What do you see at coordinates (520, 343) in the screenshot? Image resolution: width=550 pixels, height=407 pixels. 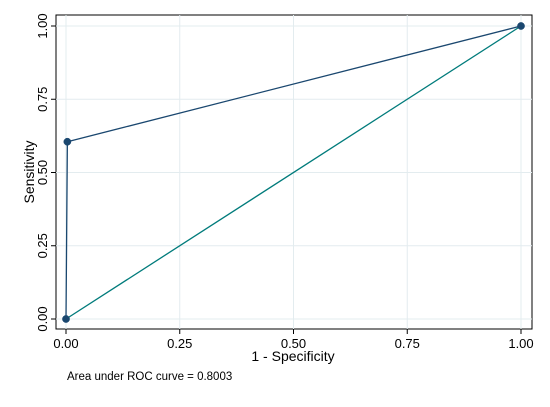 I see `x-tick-label: 1.00` at bounding box center [520, 343].